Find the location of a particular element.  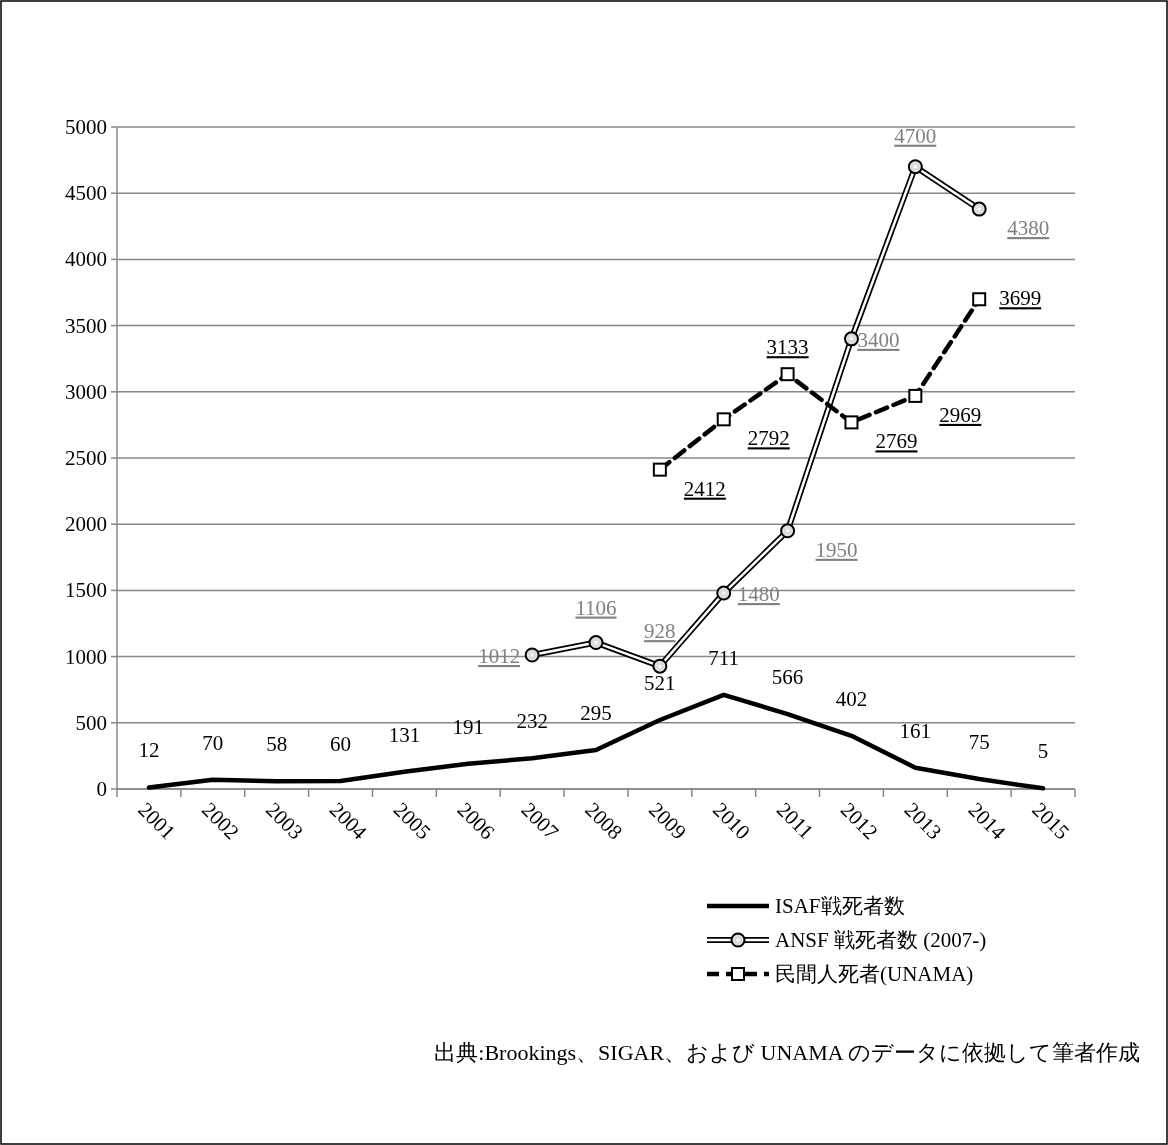

y-tick-label: 2000 is located at coordinates (86, 524).